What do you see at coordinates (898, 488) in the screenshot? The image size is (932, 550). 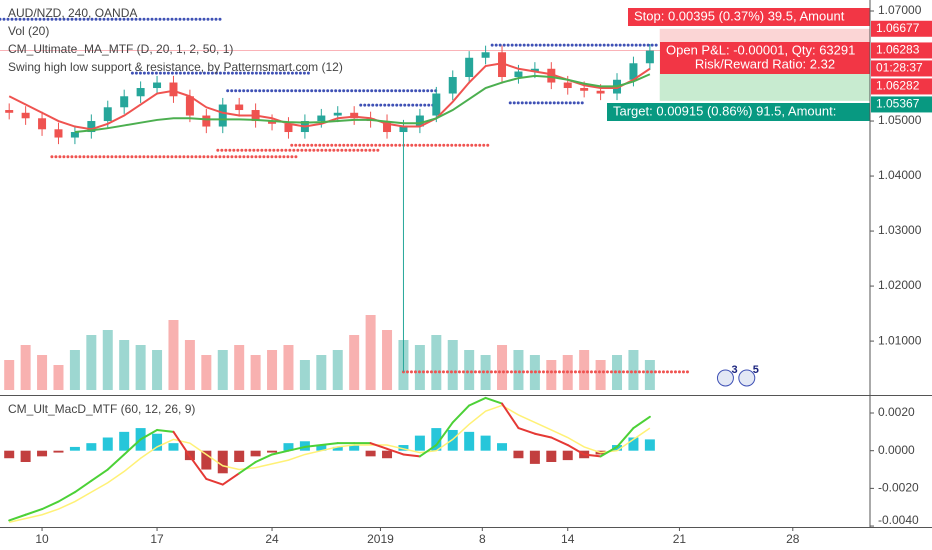 I see `y-tick-label: -0.0020` at bounding box center [898, 488].